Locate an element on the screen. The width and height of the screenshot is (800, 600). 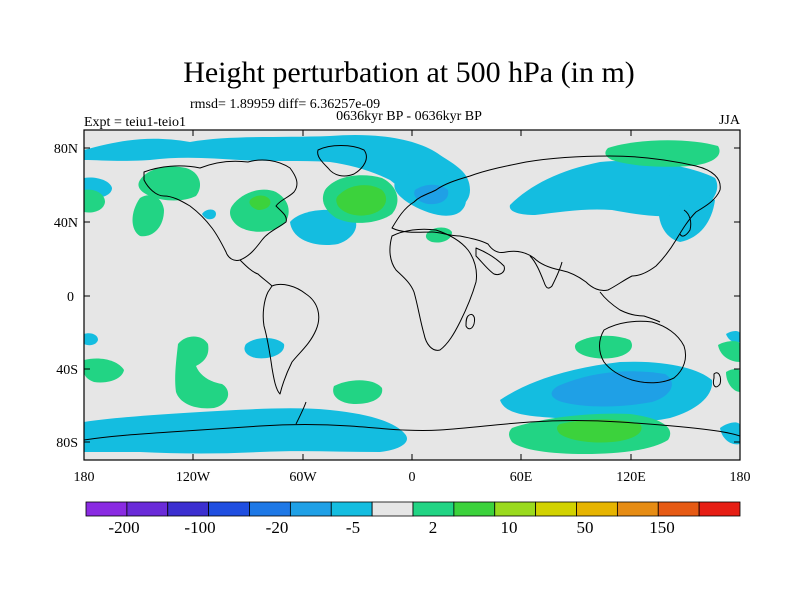
season-label: JJA is located at coordinates (730, 120).